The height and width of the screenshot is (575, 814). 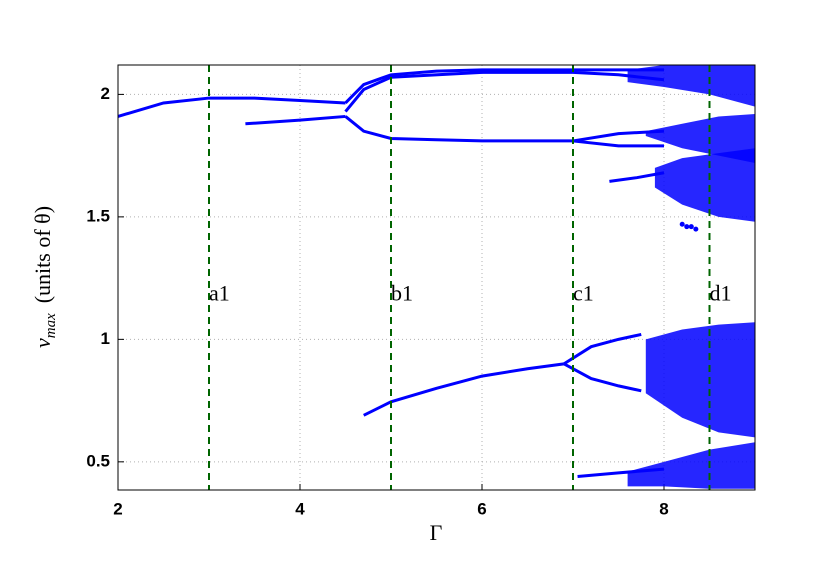 I want to click on y-tick-label: 1, so click(x=105, y=338).